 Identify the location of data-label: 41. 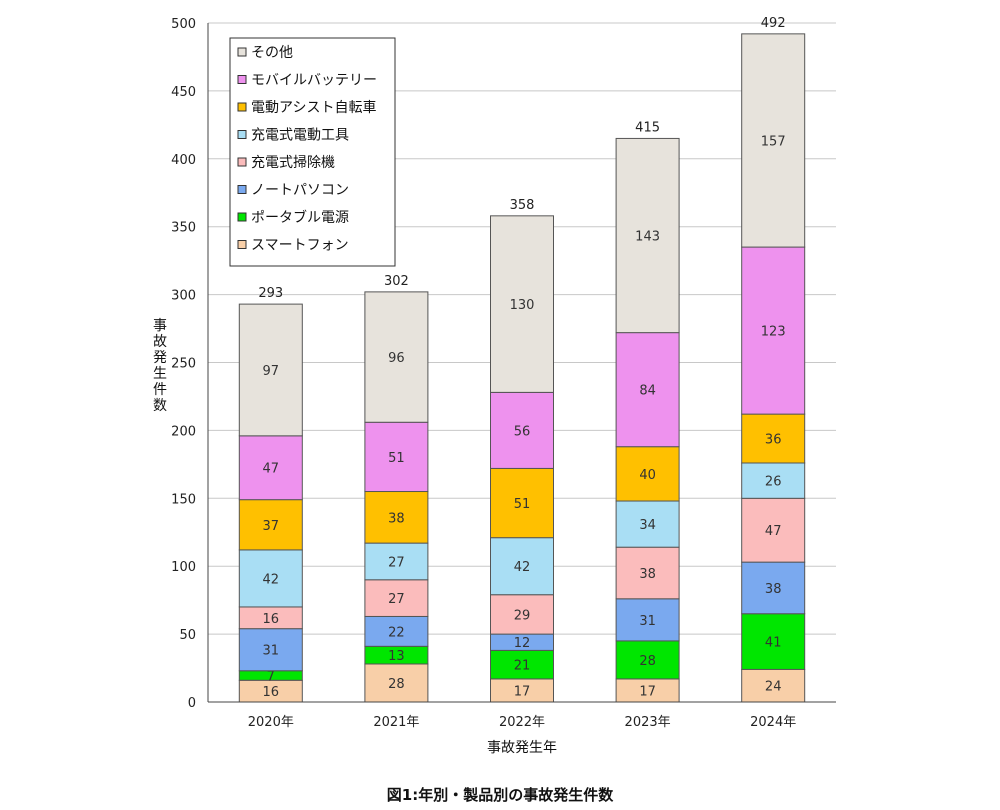
(773, 643).